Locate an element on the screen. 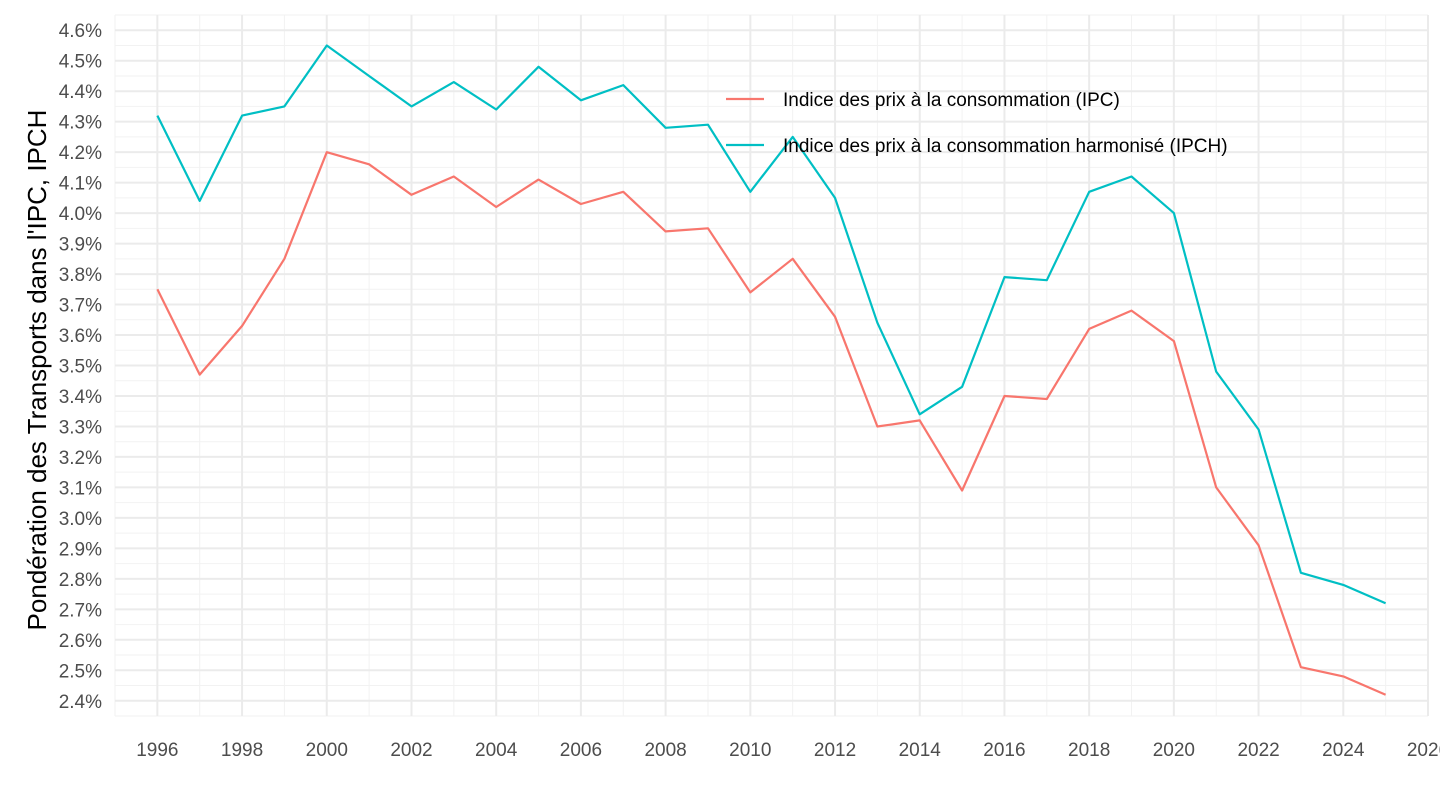 Image resolution: width=1440 pixels, height=810 pixels. y-tick-label: 4.4% is located at coordinates (80, 92).